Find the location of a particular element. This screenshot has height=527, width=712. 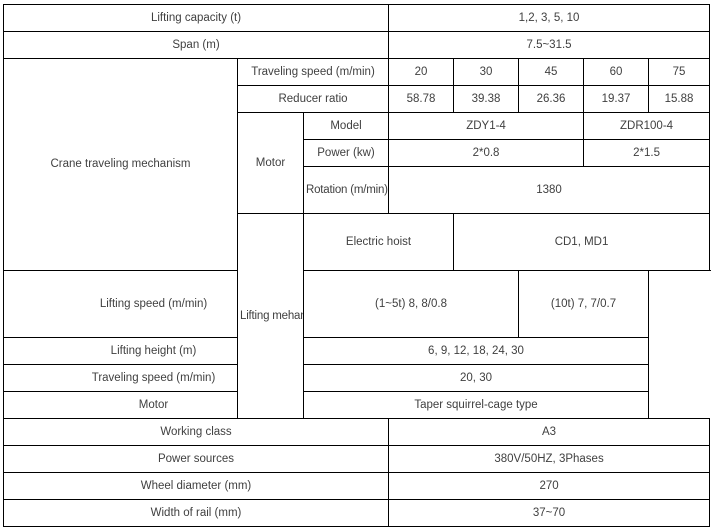

reducer-ratio-value-3: 26.36 is located at coordinates (551, 99).